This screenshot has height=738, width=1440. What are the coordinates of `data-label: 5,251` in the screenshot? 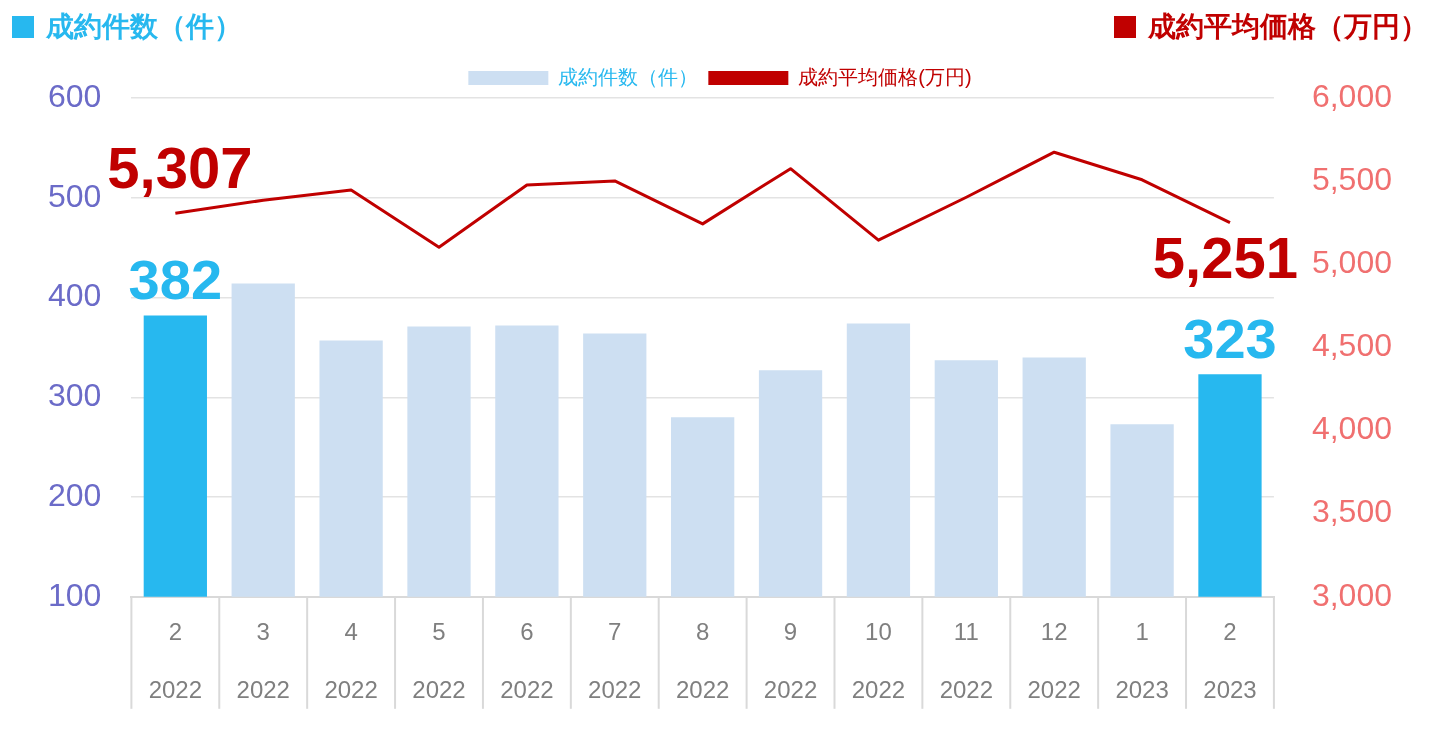 It's located at (1225, 257).